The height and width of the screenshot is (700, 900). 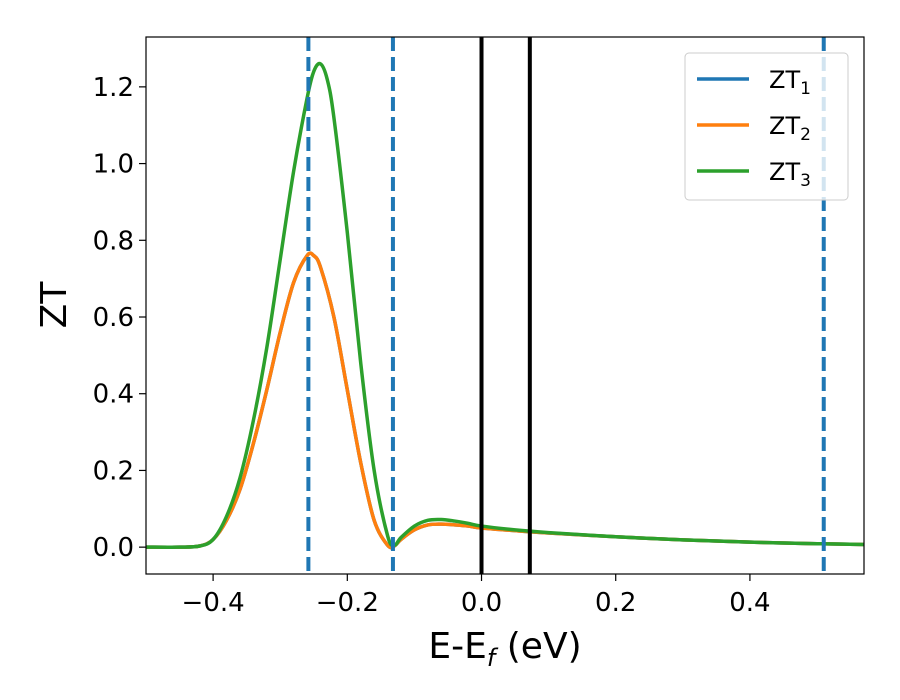 I want to click on x-axis-label: E-Ef (eV), so click(x=504, y=649).